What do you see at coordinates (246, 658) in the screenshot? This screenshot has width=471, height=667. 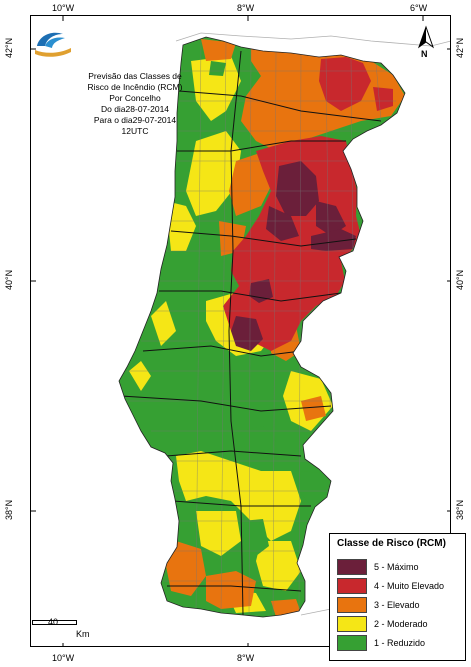 I see `lon-label-bottom-8w: 8°W` at bounding box center [246, 658].